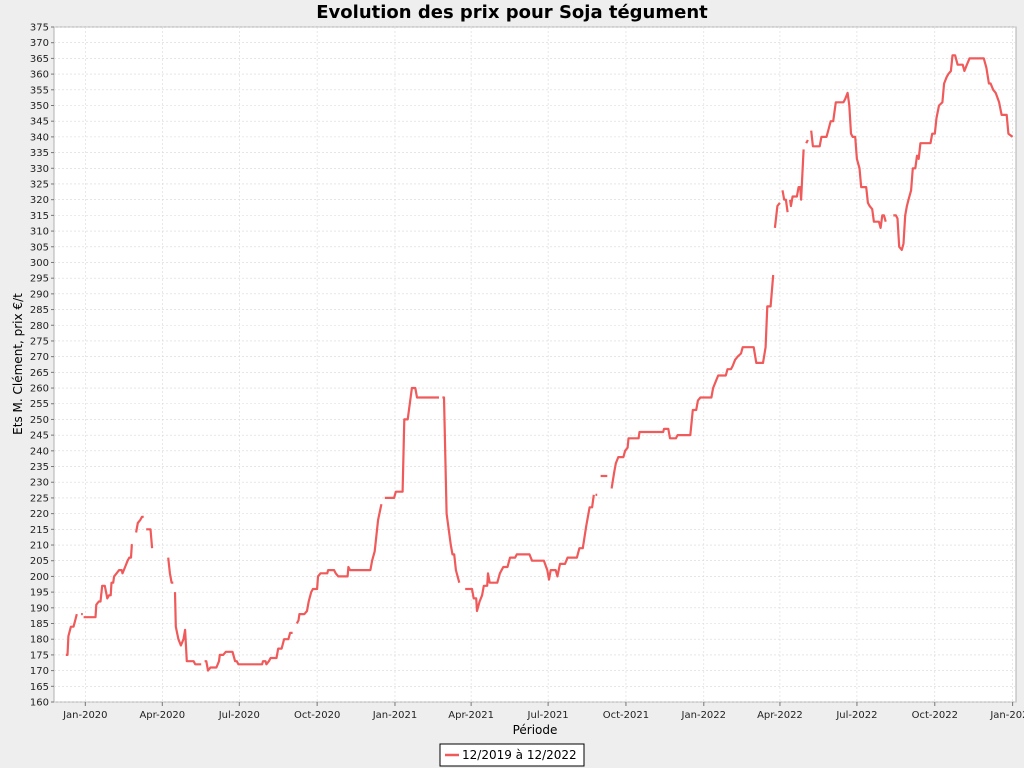  What do you see at coordinates (39, 326) in the screenshot?
I see `y-tick-label: 280` at bounding box center [39, 326].